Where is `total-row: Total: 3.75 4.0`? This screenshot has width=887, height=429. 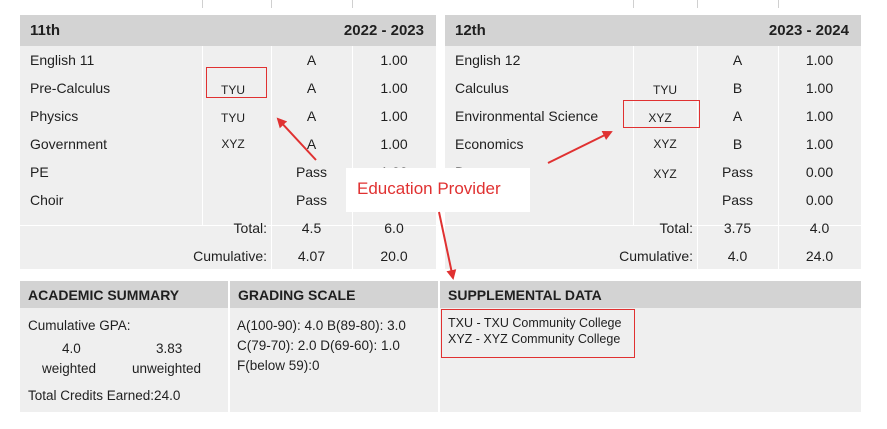
total-row: Total: 3.75 4.0 is located at coordinates (653, 228).